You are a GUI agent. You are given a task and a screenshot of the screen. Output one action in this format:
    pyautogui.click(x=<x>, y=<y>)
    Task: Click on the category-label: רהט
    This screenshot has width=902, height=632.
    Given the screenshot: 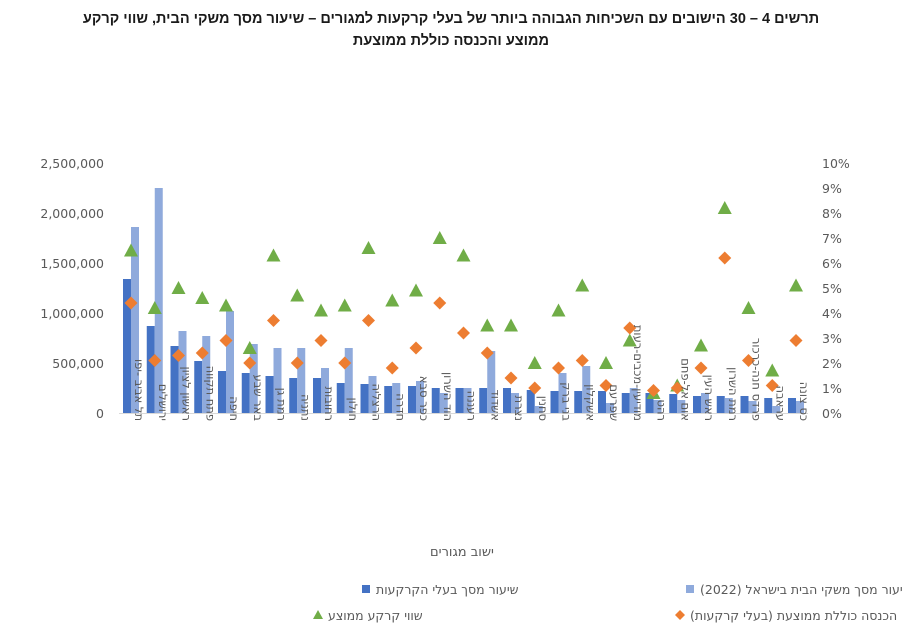 What is the action you would take?
    pyautogui.click(x=662, y=410)
    